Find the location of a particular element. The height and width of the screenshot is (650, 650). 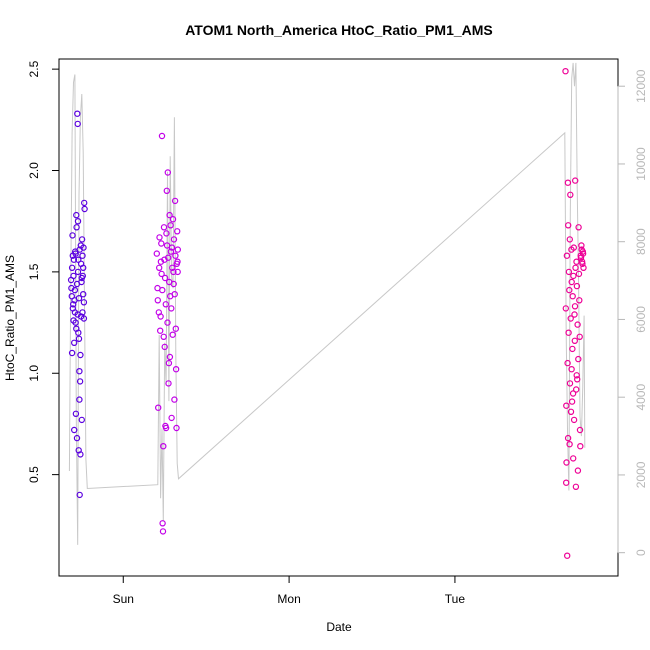

y2-tick-label: 6000 is located at coordinates (641, 319).